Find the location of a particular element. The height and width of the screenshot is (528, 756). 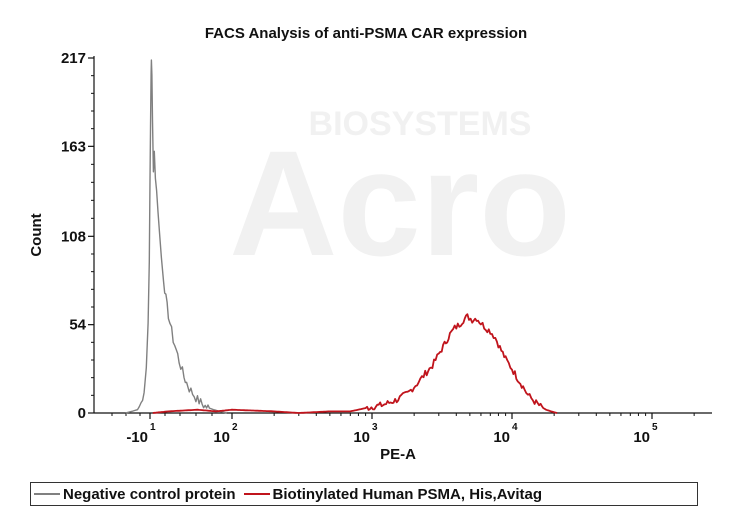

legend-label: Negative control protein is located at coordinates (149, 494).